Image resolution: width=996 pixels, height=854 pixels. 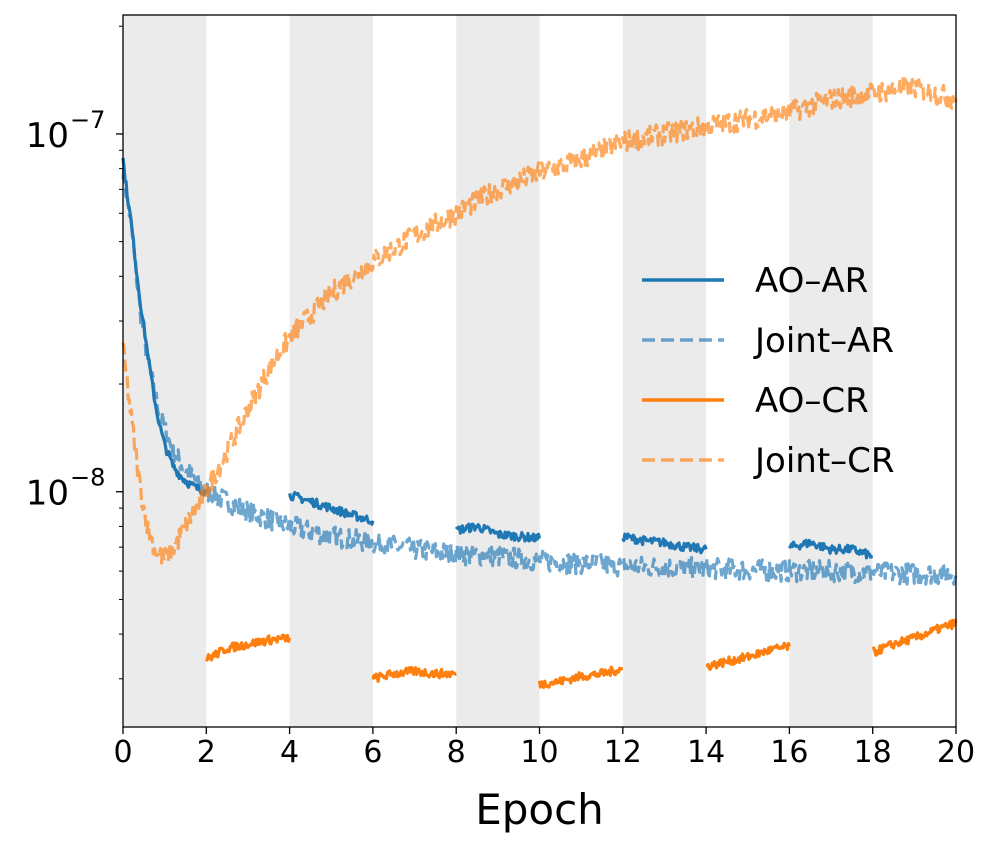 What do you see at coordinates (206, 752) in the screenshot?
I see `x-tick-label-1: 2` at bounding box center [206, 752].